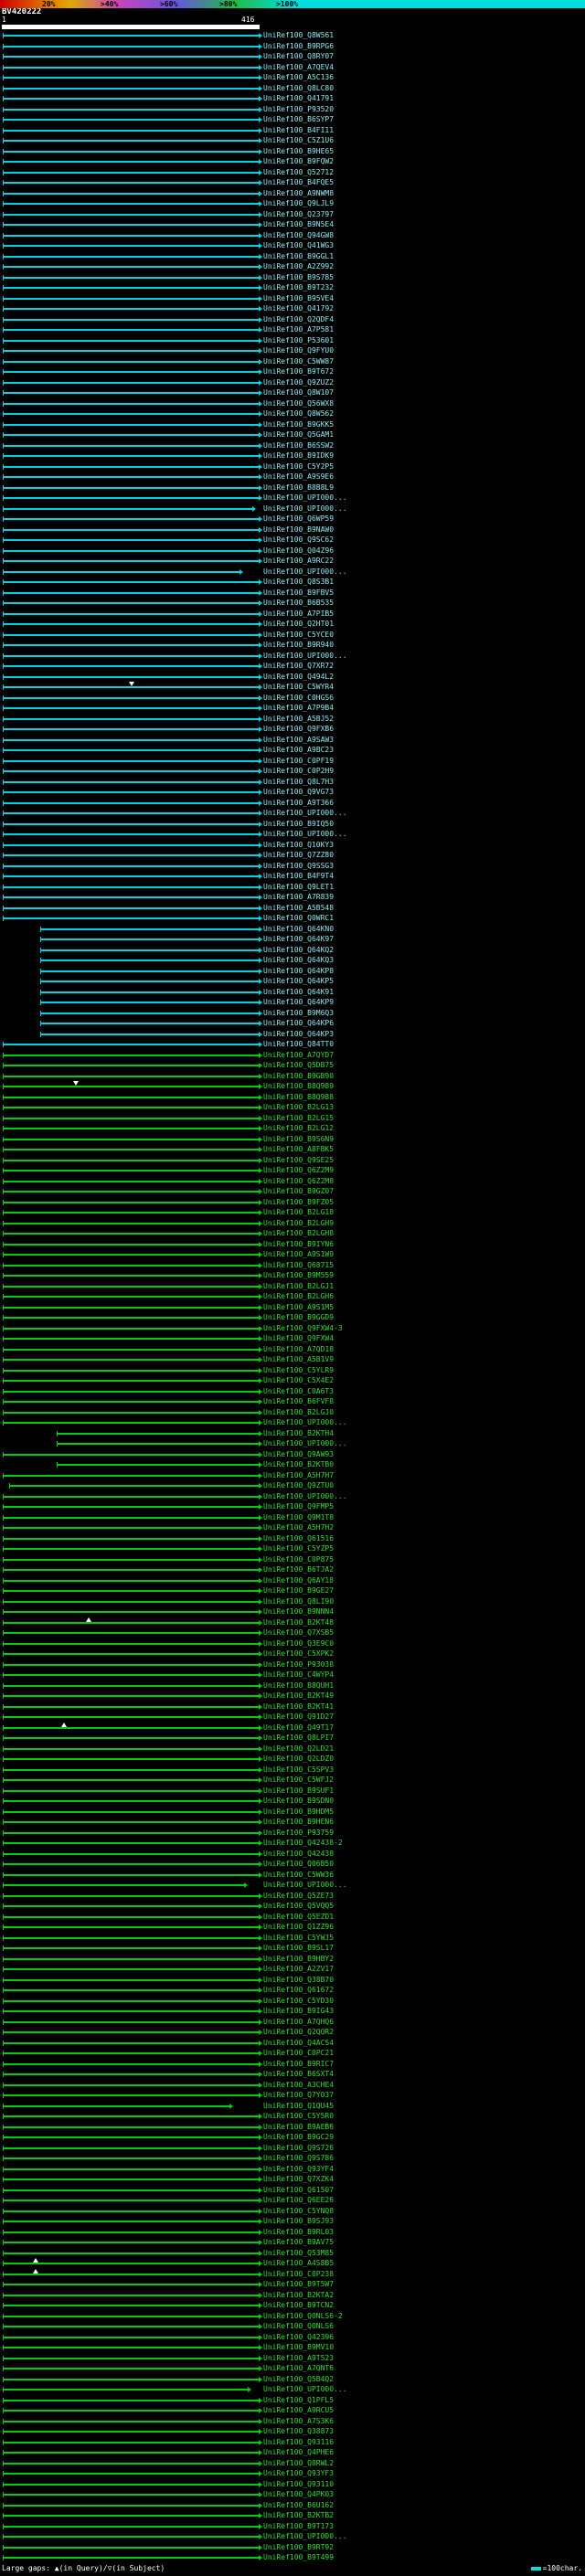 The height and width of the screenshot is (2576, 585). What do you see at coordinates (299, 1107) in the screenshot?
I see `hit-label: UniRef100_B2LG13` at bounding box center [299, 1107].